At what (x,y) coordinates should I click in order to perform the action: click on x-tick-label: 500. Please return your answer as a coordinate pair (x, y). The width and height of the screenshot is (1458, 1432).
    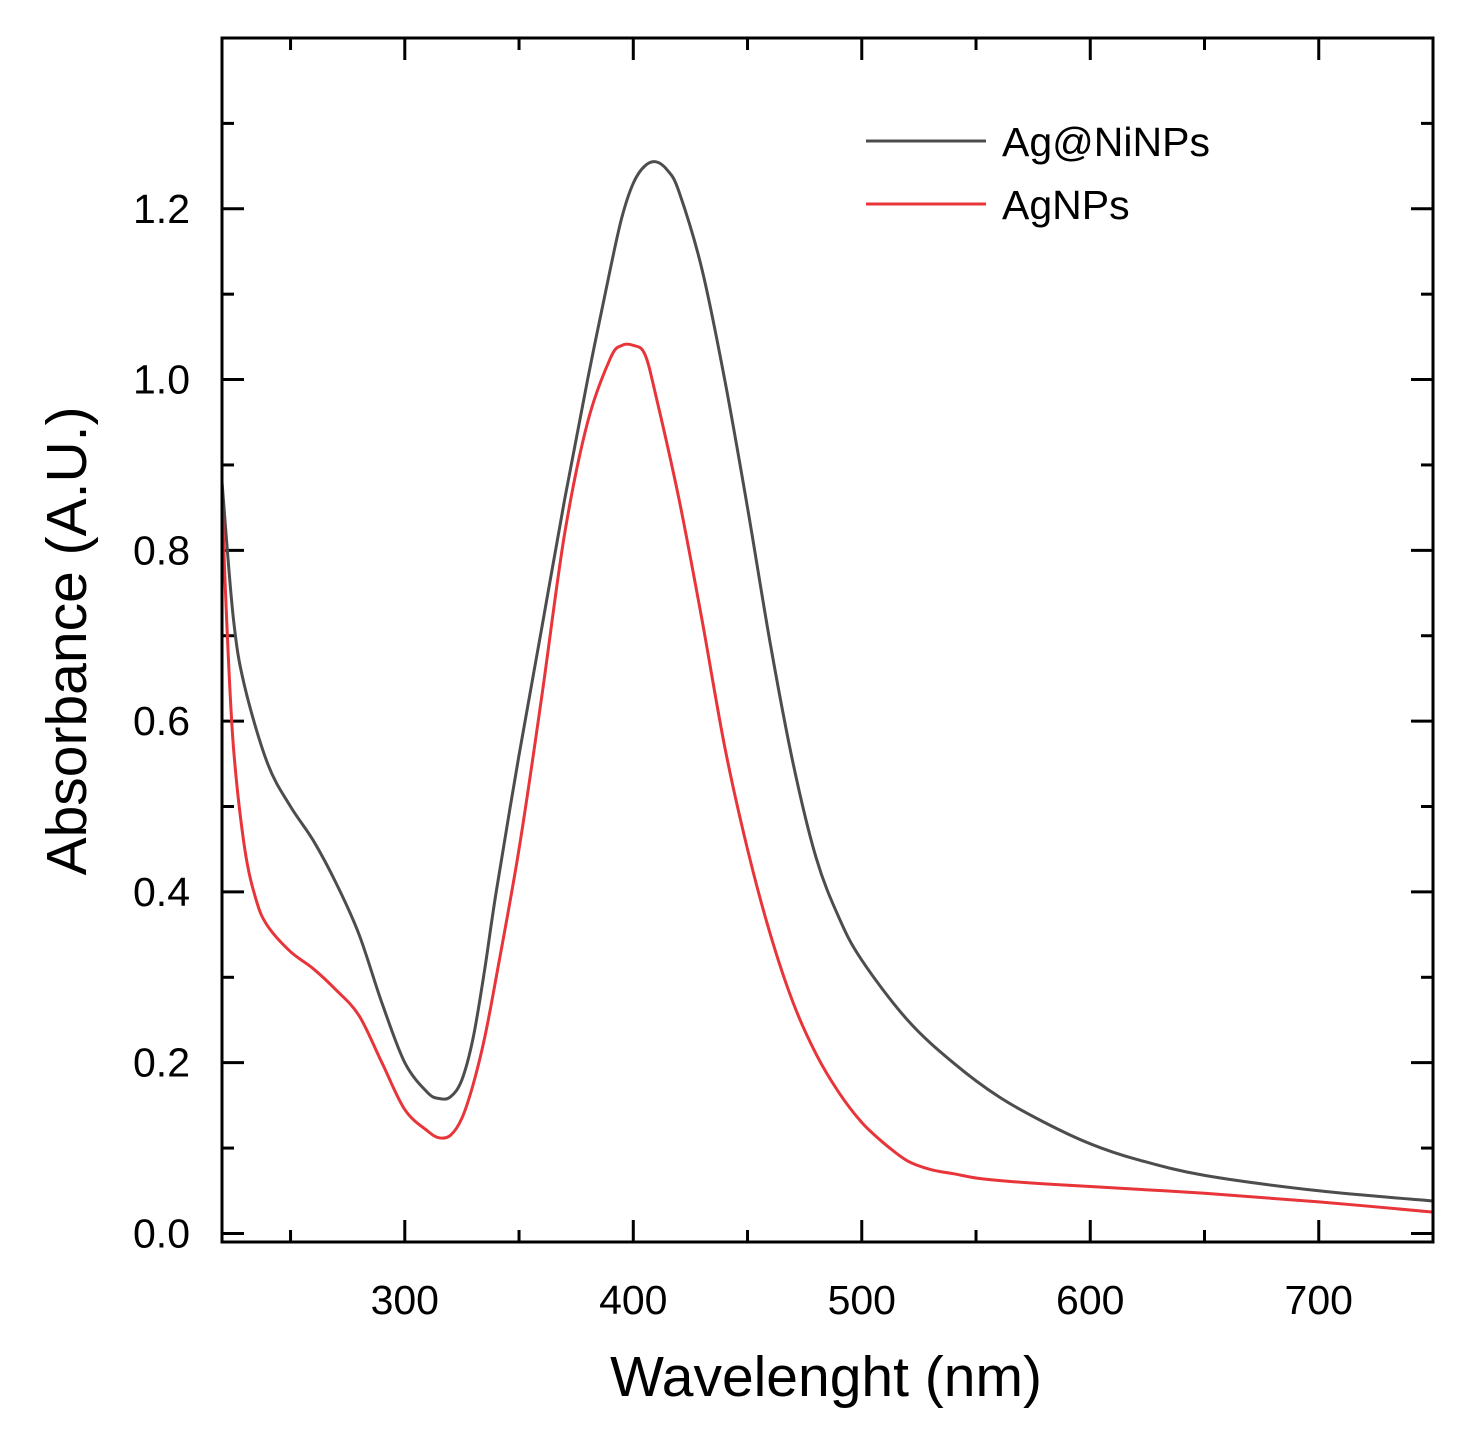
    Looking at the image, I should click on (862, 1300).